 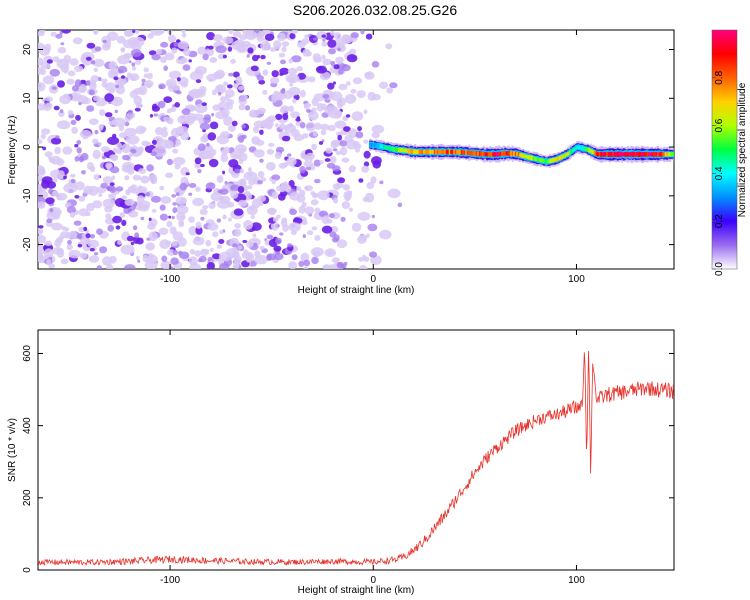 I want to click on y-tick-label: 20, so click(x=27, y=50).